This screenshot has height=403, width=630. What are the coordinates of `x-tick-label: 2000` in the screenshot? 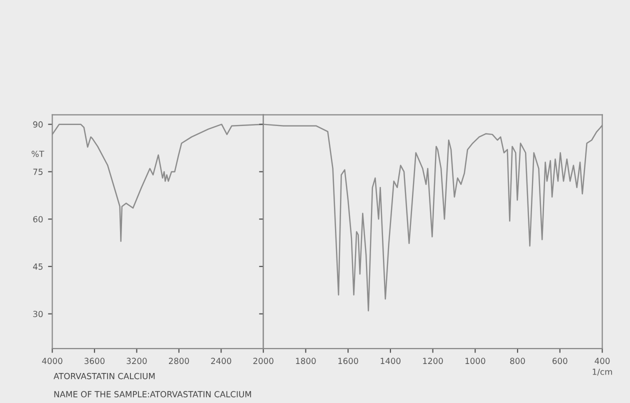 It's located at (263, 361).